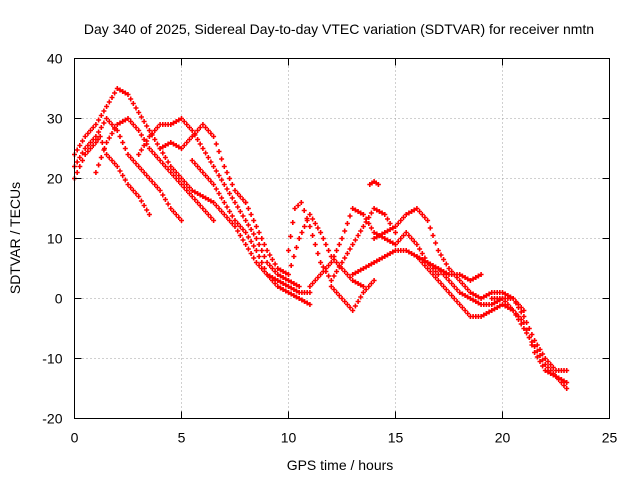 Image resolution: width=640 pixels, height=480 pixels. What do you see at coordinates (75, 438) in the screenshot?
I see `x-tick-label: 0` at bounding box center [75, 438].